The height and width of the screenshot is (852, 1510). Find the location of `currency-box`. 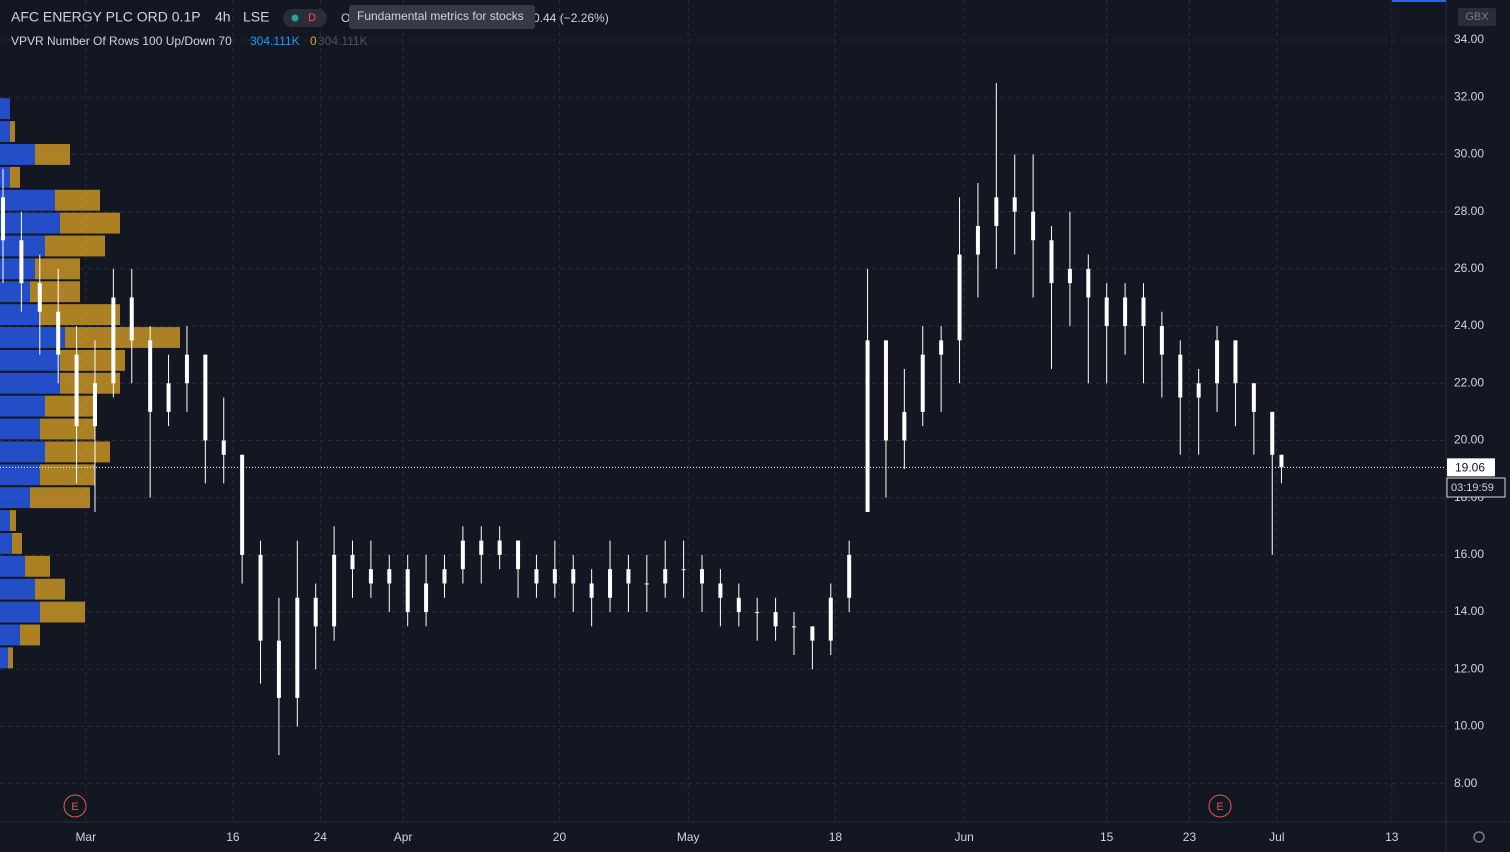

currency-box is located at coordinates (1477, 17).